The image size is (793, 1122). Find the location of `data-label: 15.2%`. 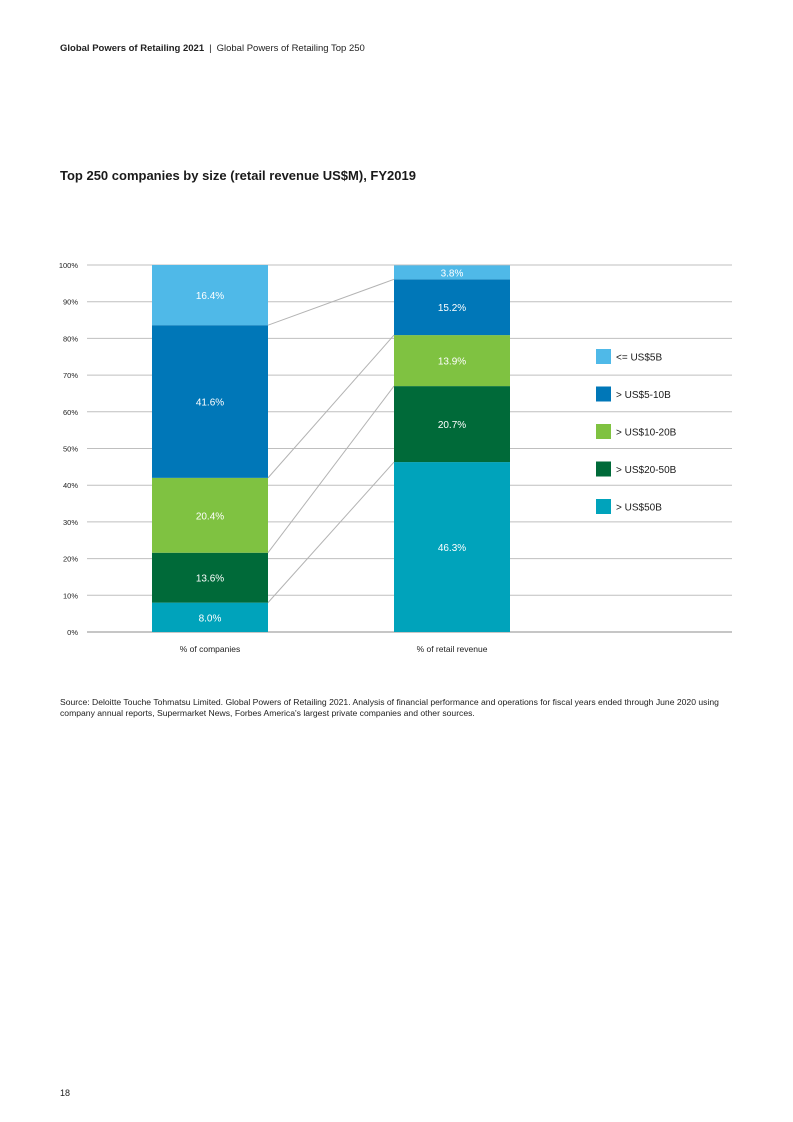

data-label: 15.2% is located at coordinates (452, 308).